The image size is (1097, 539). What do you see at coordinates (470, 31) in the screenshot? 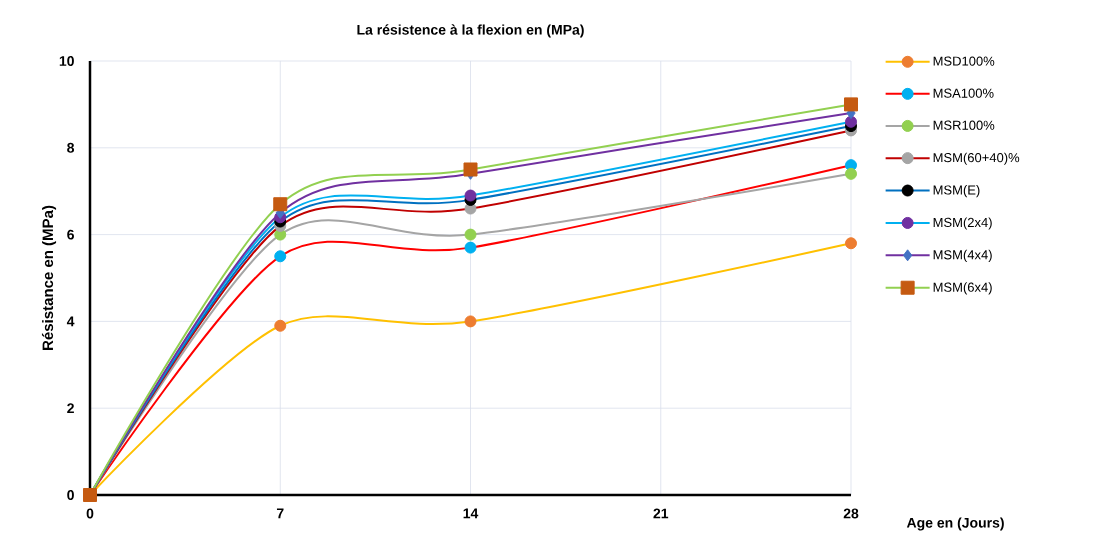
I see `chart-title: La résistence à la flexion en (MPa)` at bounding box center [470, 31].